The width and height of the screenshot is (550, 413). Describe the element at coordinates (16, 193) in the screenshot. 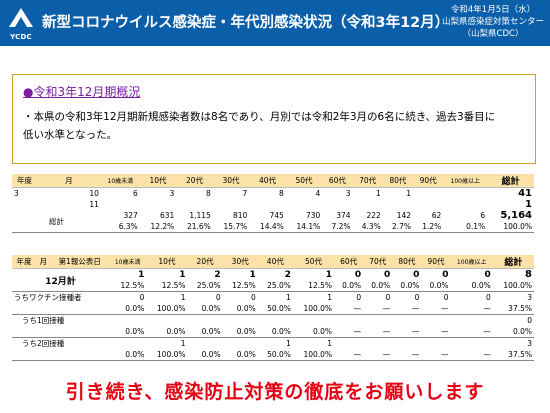

I see `year-cell: 3` at that location.